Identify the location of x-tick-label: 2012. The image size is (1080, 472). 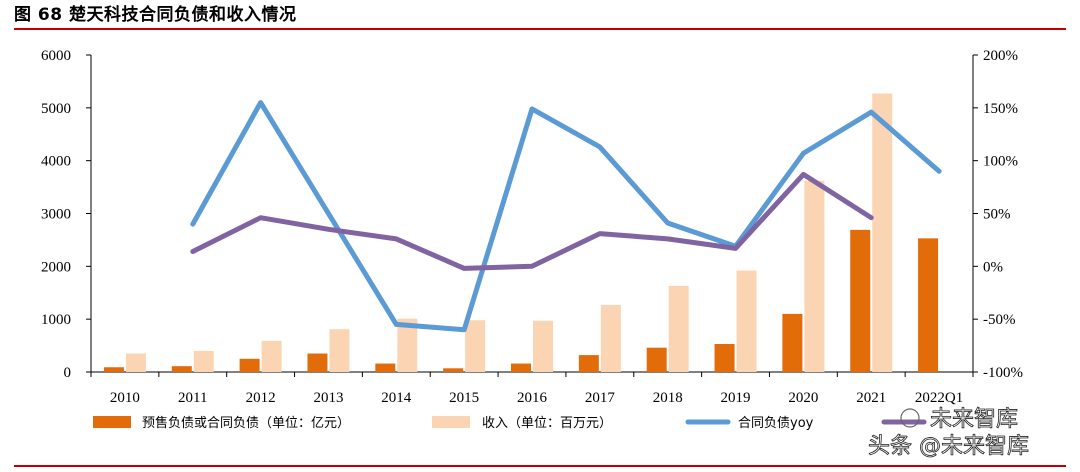
(261, 398).